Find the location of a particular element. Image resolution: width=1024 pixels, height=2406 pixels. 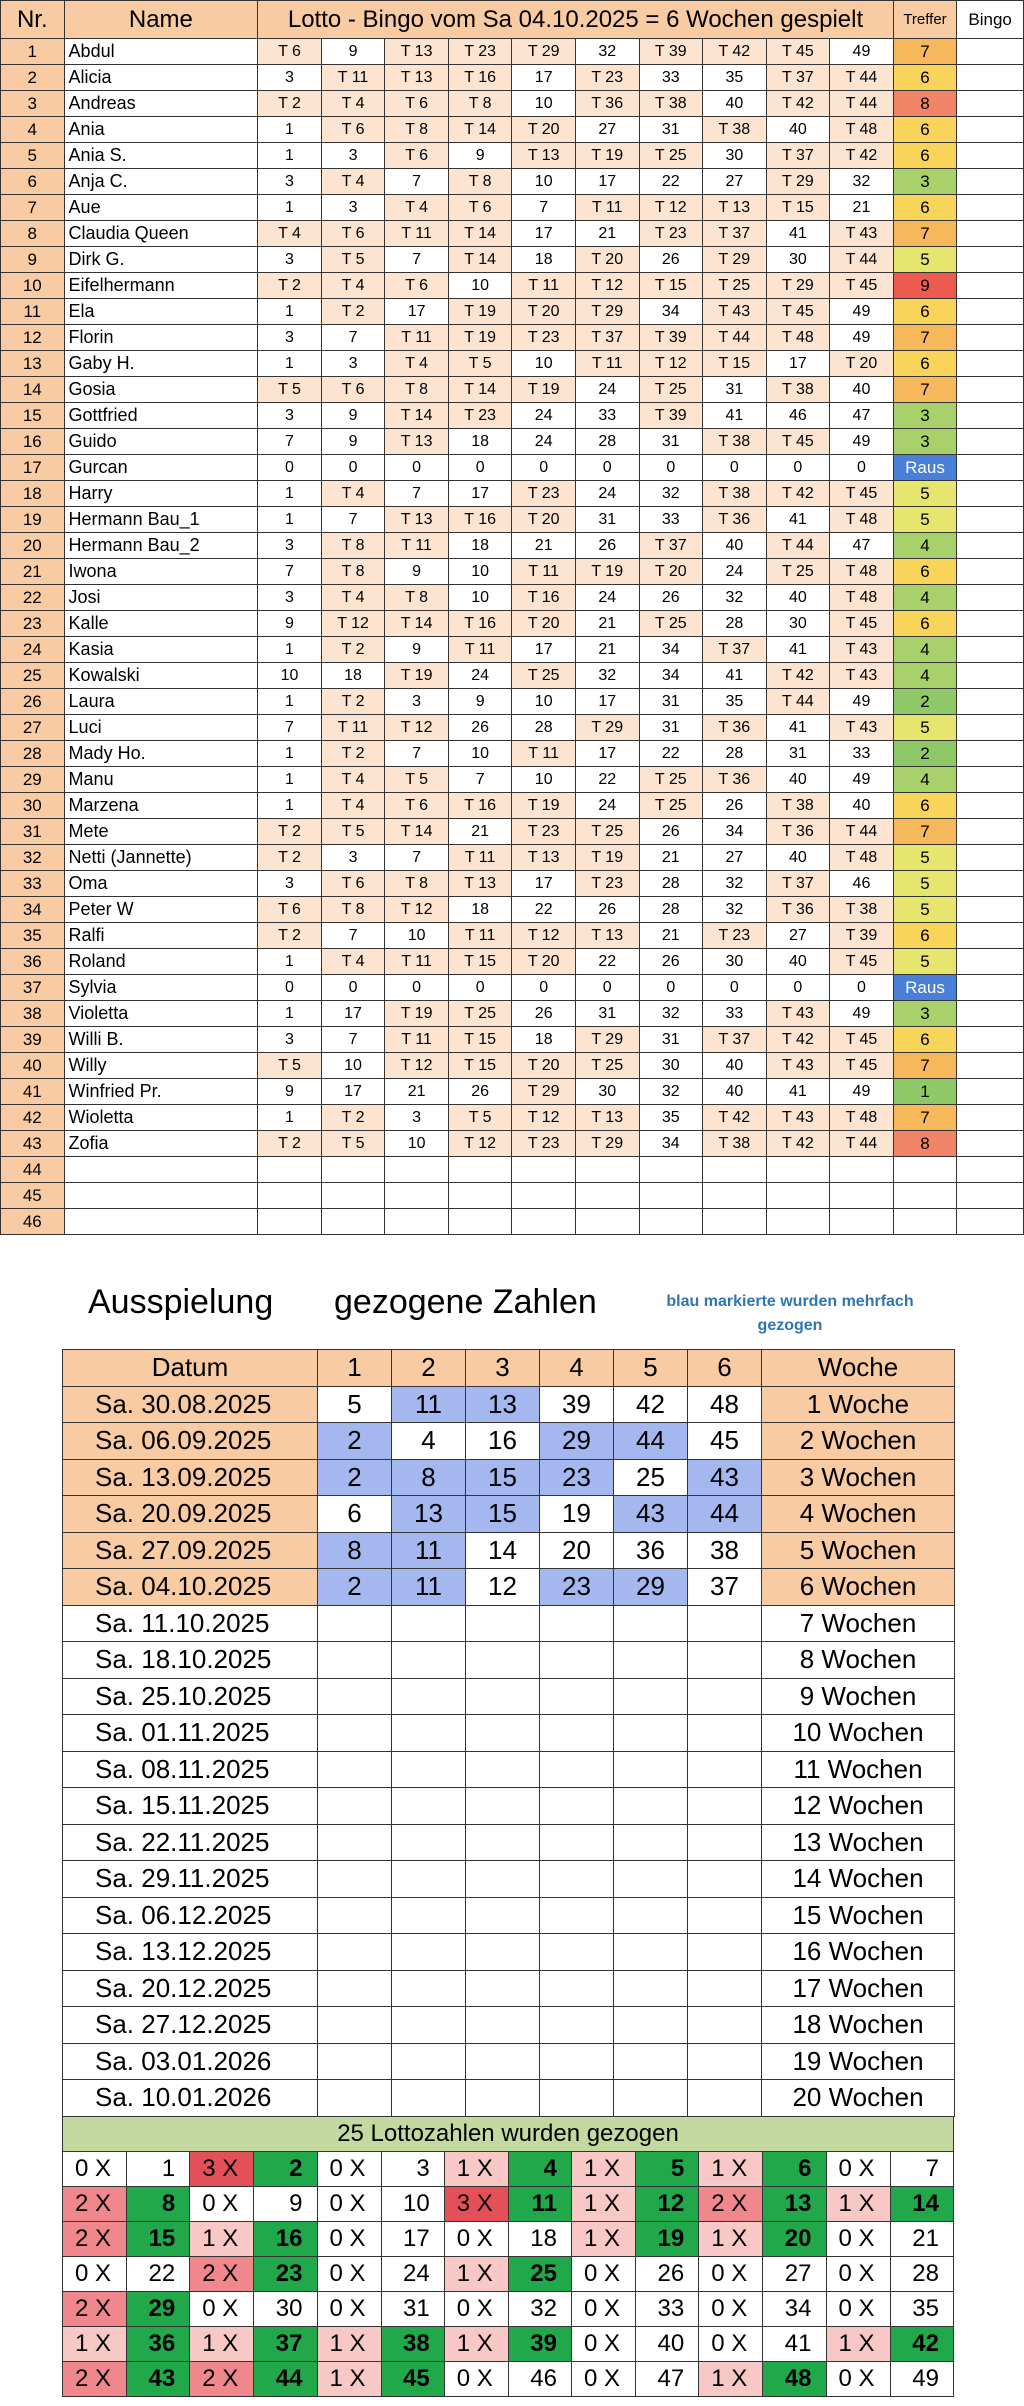

draw-week: 19 Wochen is located at coordinates (858, 2061).